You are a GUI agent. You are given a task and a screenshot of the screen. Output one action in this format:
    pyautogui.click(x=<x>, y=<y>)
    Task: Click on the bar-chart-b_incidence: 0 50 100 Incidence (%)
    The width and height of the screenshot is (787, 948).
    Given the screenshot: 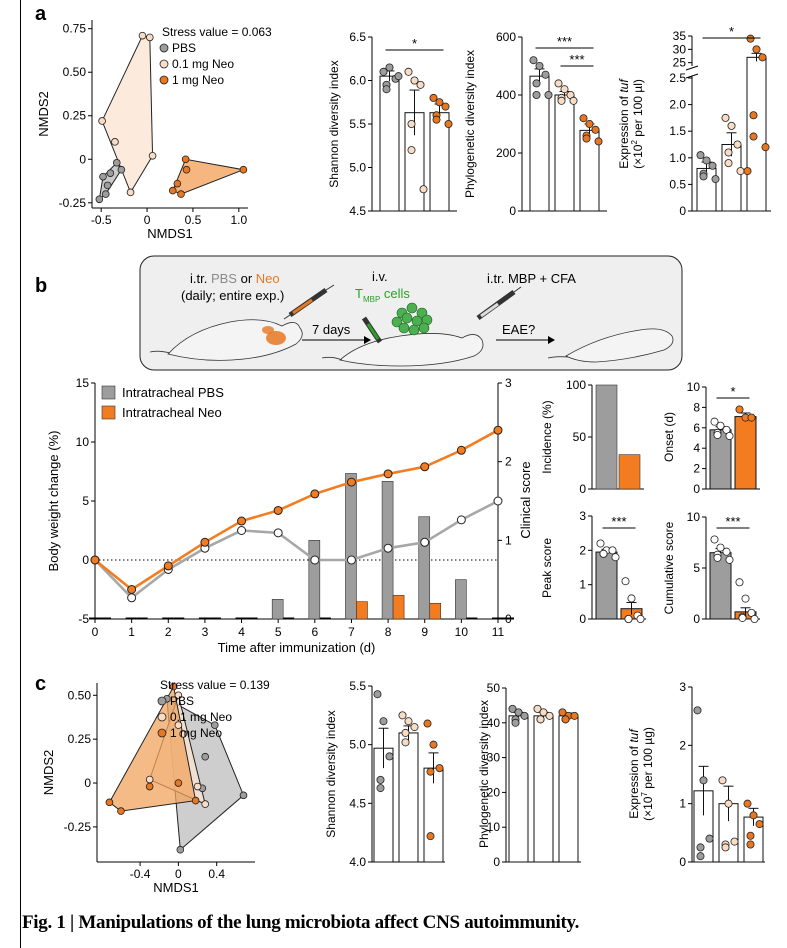 What is the action you would take?
    pyautogui.click(x=592, y=437)
    